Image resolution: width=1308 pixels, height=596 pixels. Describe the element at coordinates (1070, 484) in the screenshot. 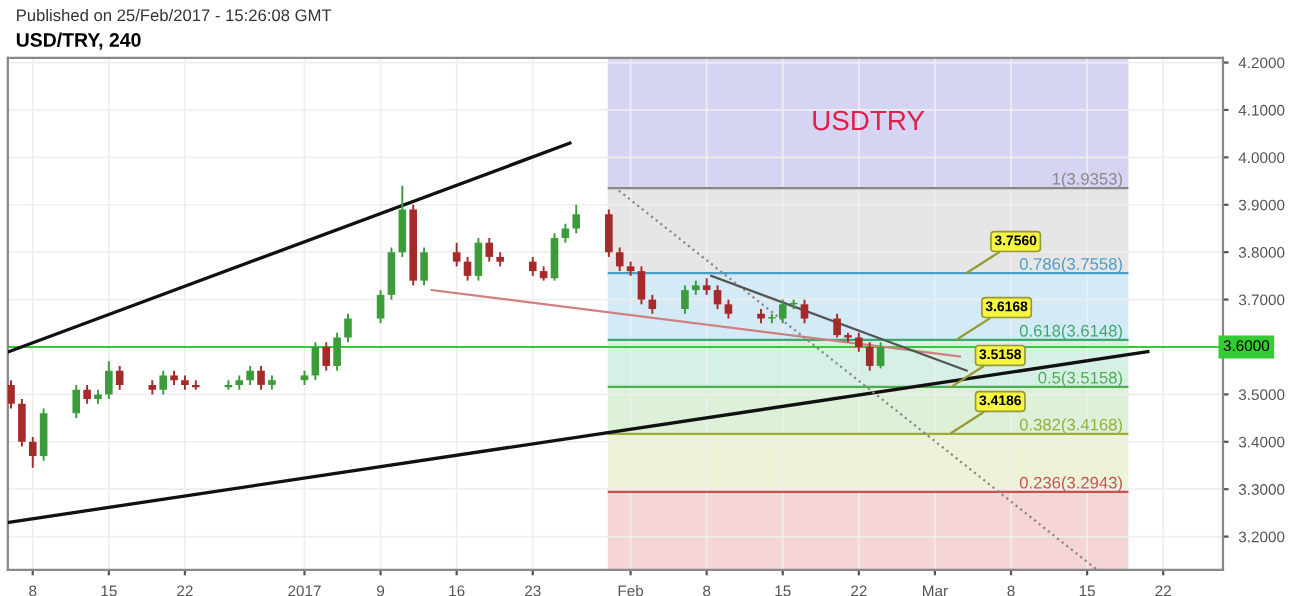

I see `ref-line-label: 0.236(3.2943)` at that location.